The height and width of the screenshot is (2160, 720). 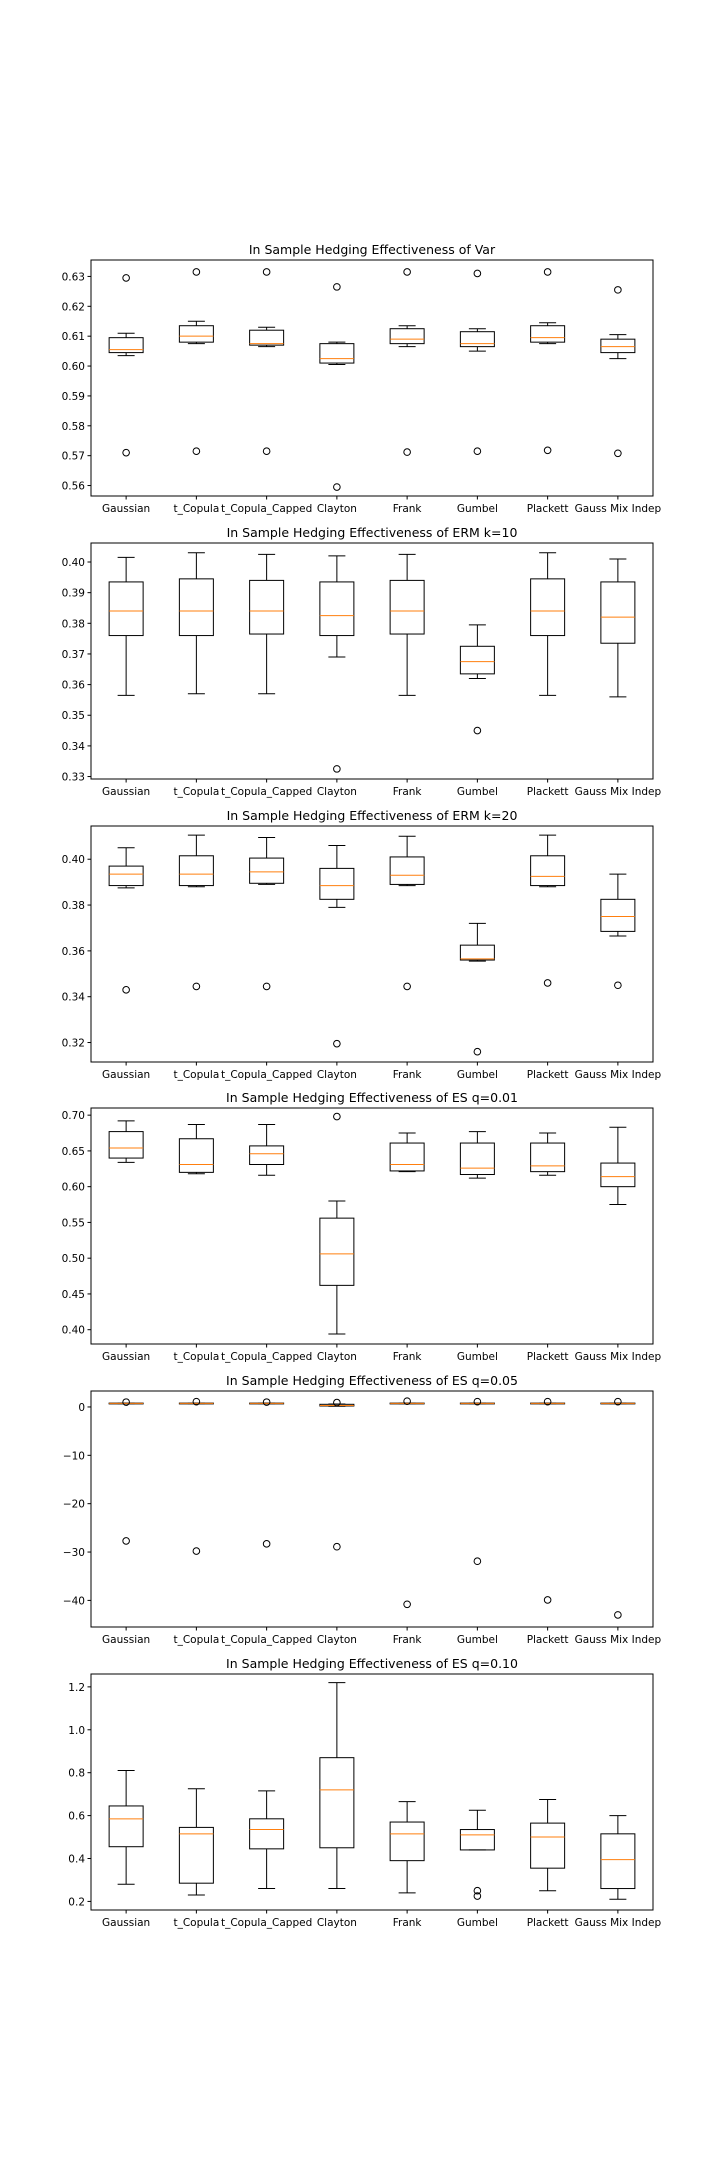 What do you see at coordinates (196, 792) in the screenshot?
I see `x-tick-label: t_Copula` at bounding box center [196, 792].